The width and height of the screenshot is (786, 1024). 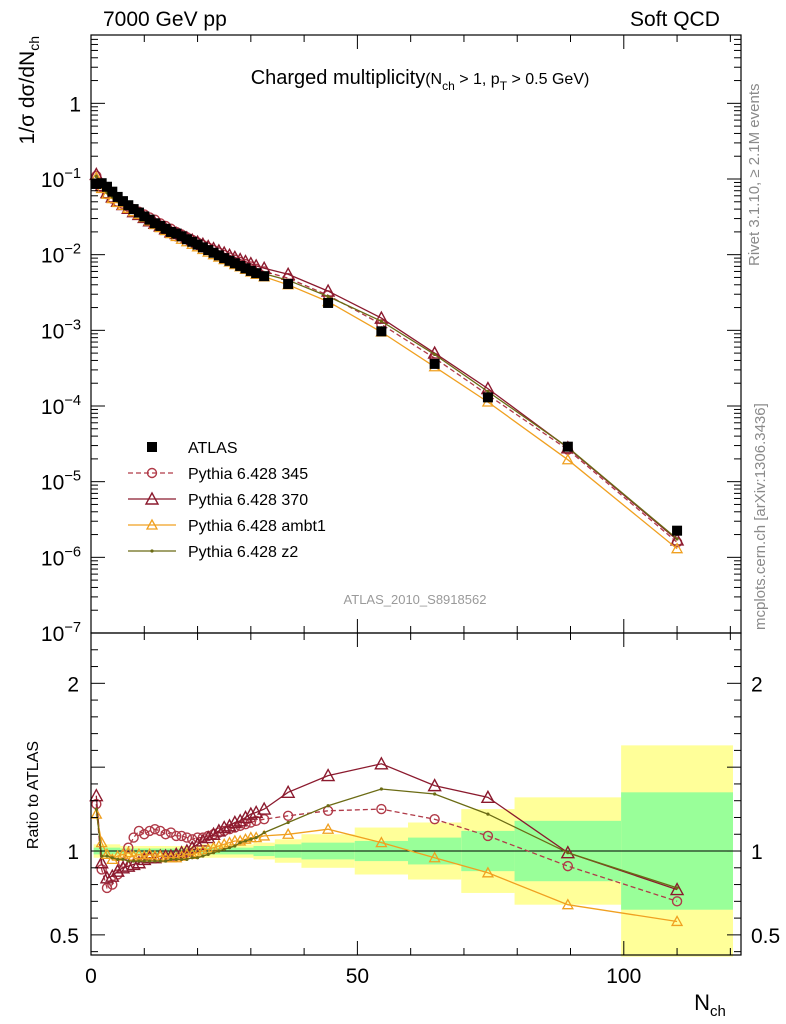 What do you see at coordinates (61, 406) in the screenshot?
I see `y-tick-label-3: 10⁻⁴` at bounding box center [61, 406].